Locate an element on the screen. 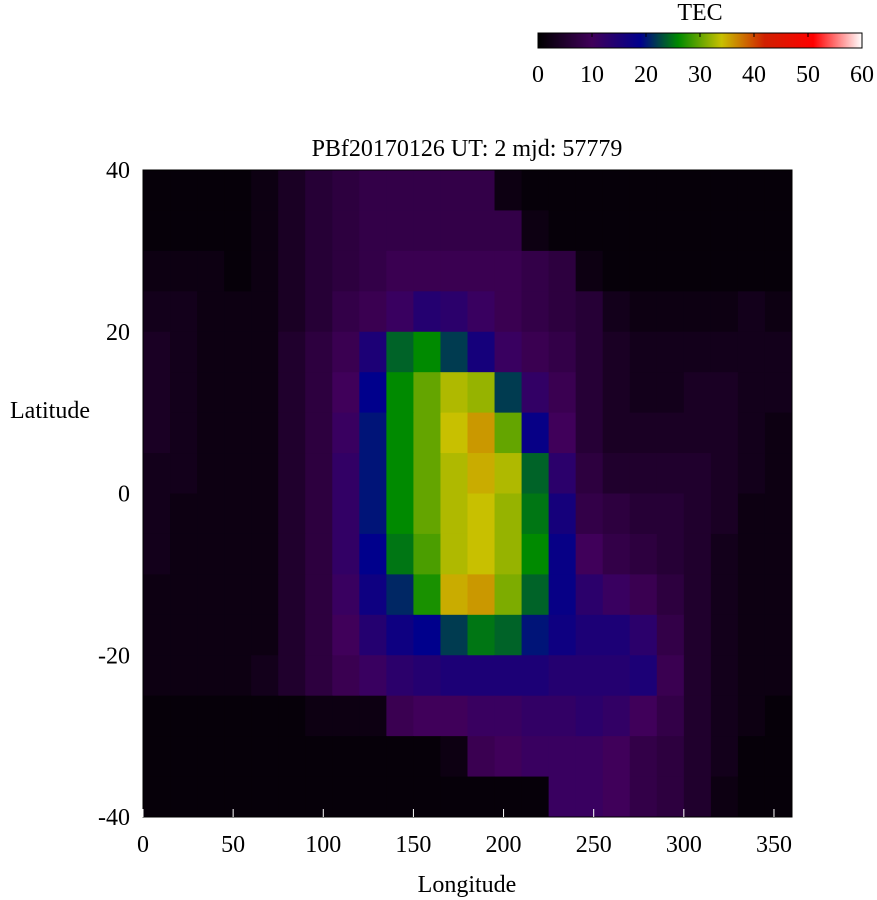 The image size is (877, 900). y-tick-label: -20 is located at coordinates (114, 656).